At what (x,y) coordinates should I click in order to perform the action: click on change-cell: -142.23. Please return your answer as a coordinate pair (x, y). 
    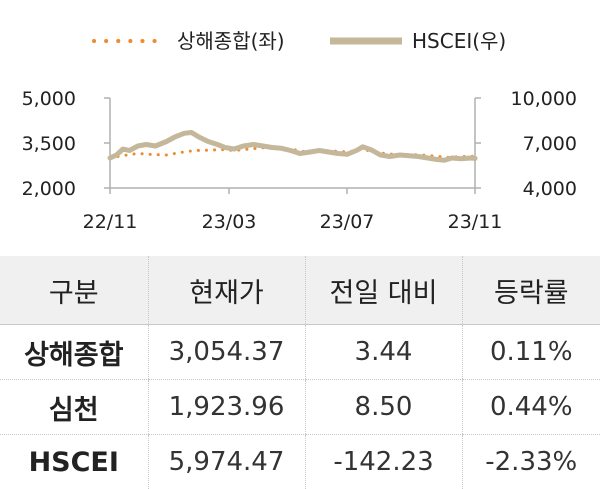
    Looking at the image, I should click on (383, 462).